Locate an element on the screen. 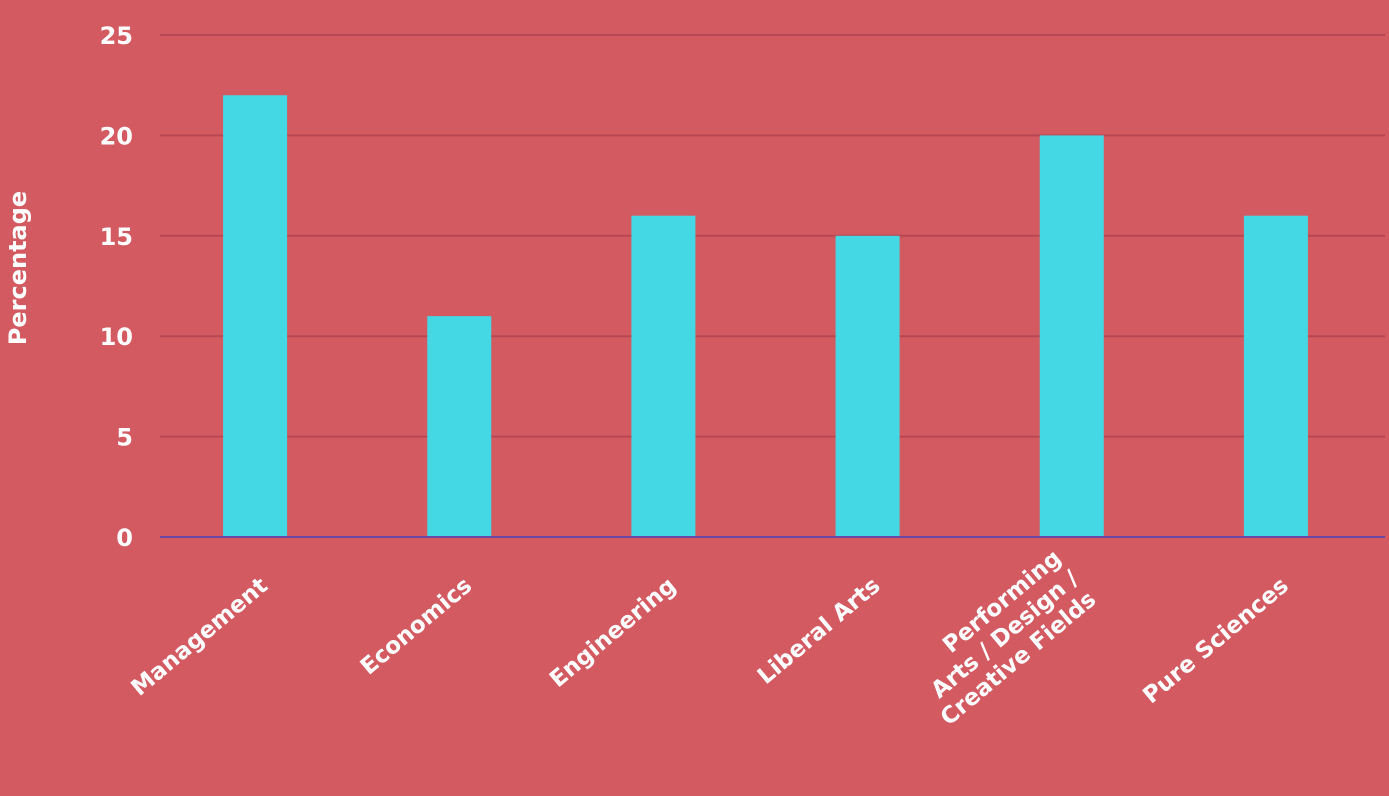 This screenshot has height=796, width=1389. y-tick-label: 5 is located at coordinates (124, 438).